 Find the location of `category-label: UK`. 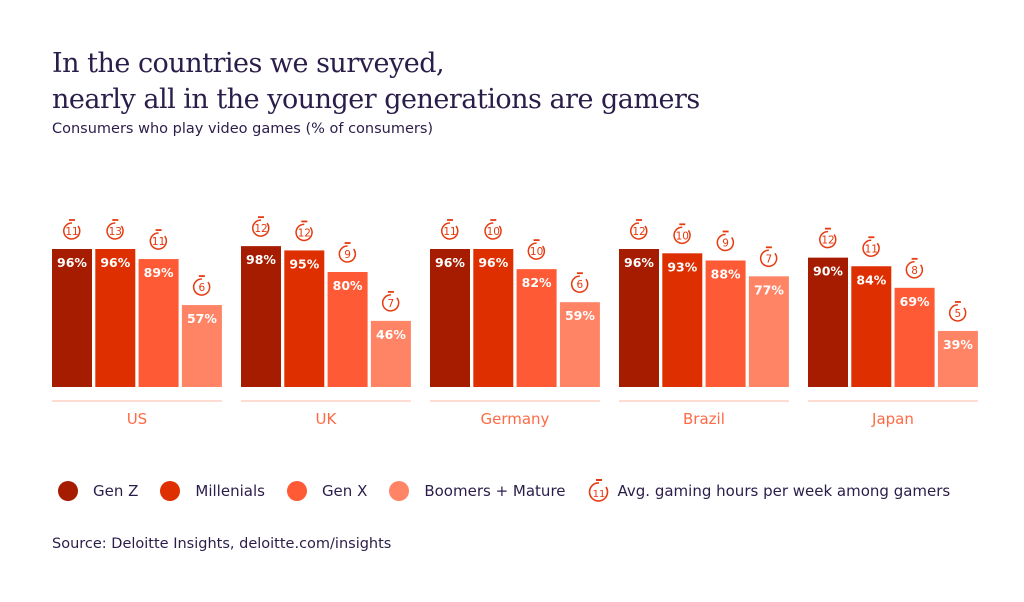

category-label: UK is located at coordinates (327, 419).